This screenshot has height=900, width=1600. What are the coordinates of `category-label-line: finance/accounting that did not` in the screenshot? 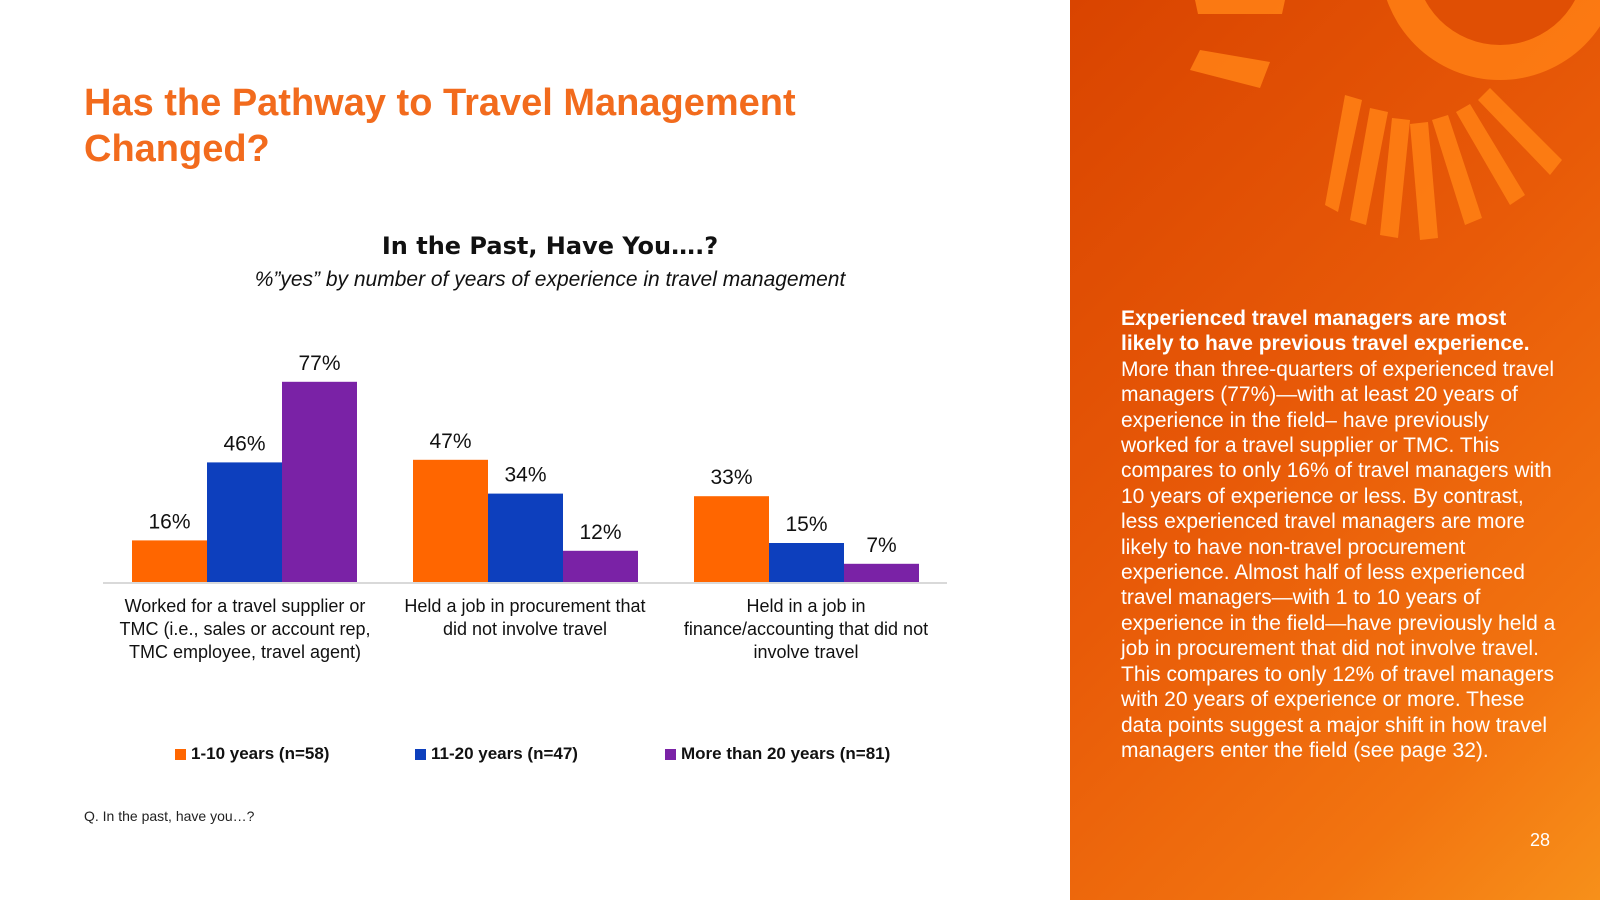 It's located at (806, 629).